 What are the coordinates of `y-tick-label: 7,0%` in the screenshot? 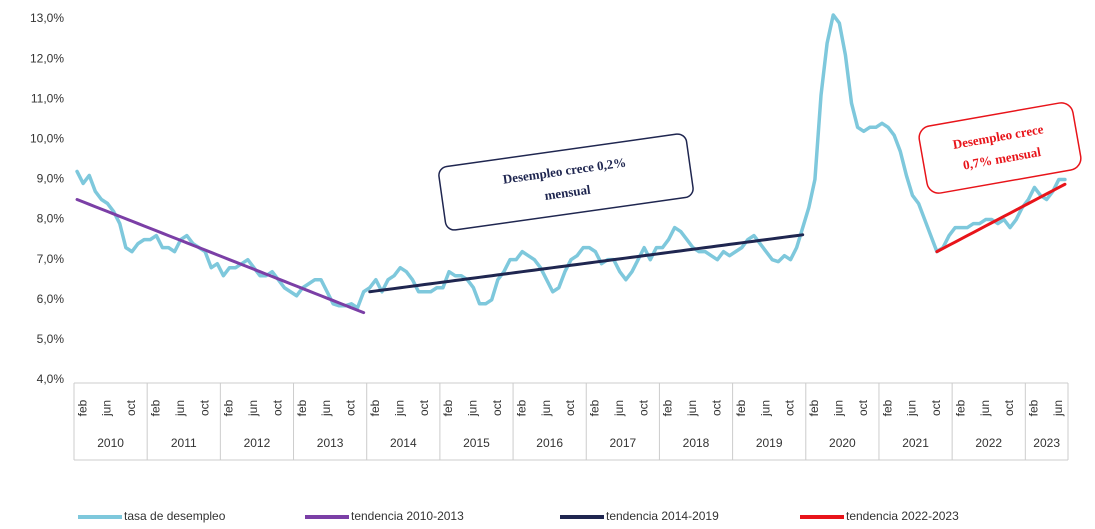 It's located at (51, 259).